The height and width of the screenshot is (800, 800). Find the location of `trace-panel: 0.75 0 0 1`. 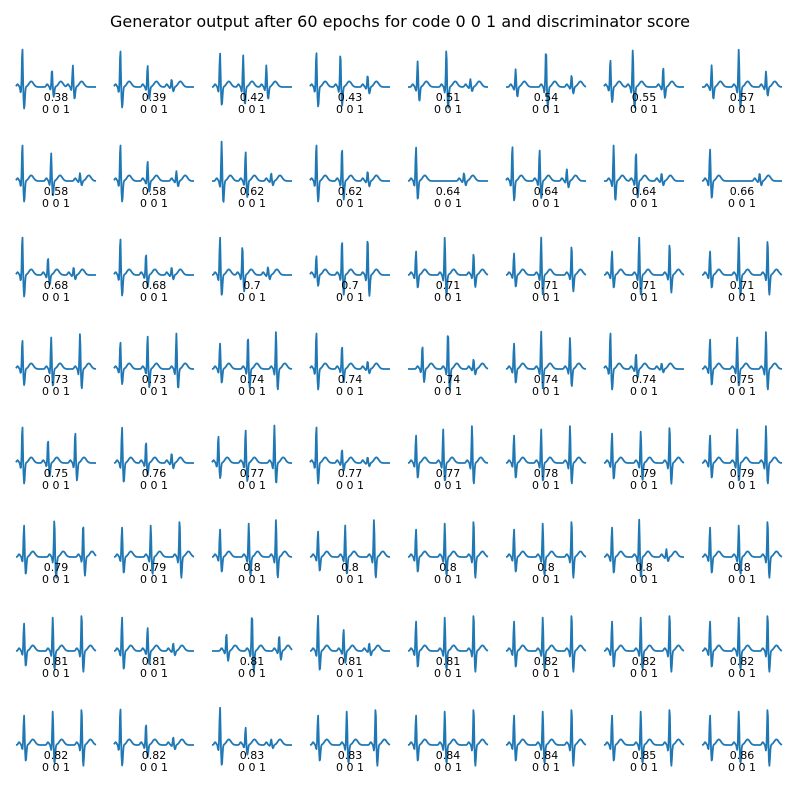

trace-panel: 0.75 0 0 1 is located at coordinates (742, 369).